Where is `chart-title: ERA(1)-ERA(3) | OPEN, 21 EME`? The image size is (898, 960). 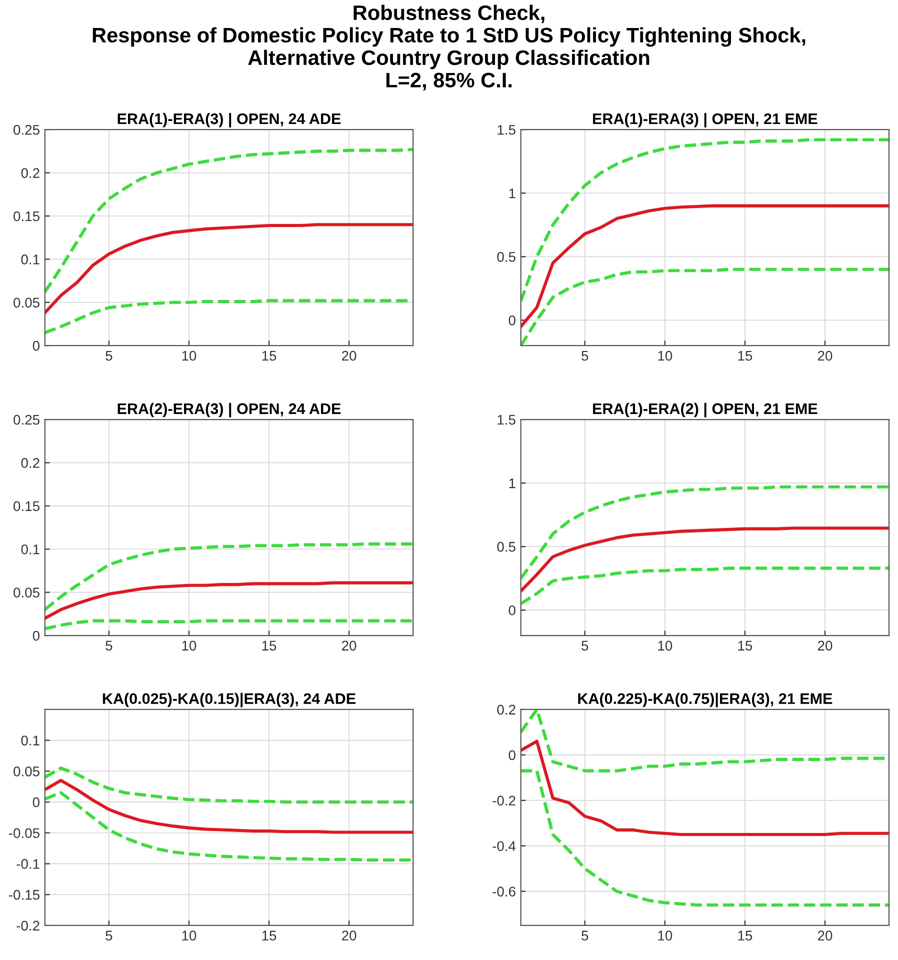
chart-title: ERA(1)-ERA(3) | OPEN, 21 EME is located at coordinates (705, 120).